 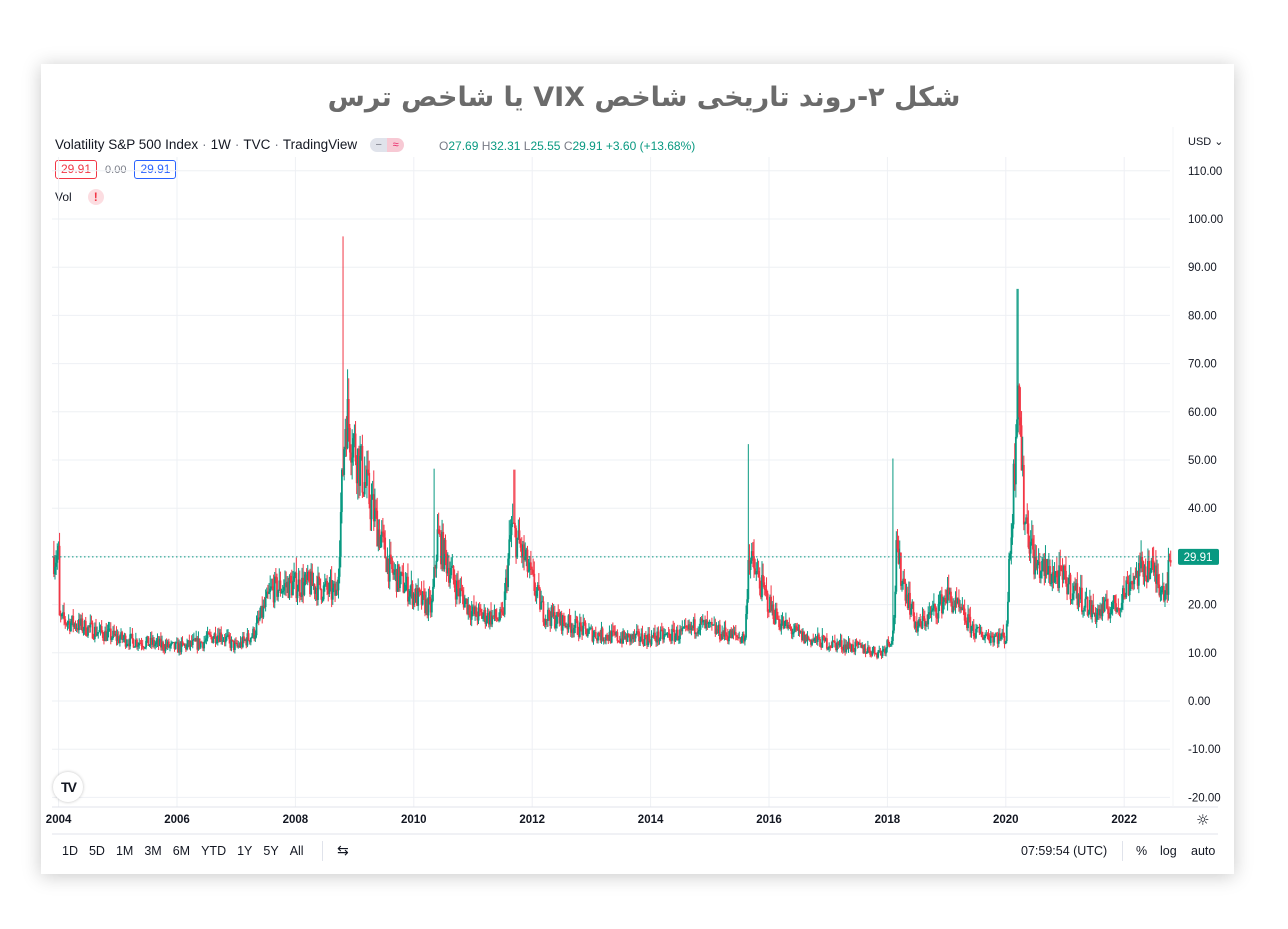 I want to click on trade-values: 29.91 0.00 29.91, so click(x=116, y=169).